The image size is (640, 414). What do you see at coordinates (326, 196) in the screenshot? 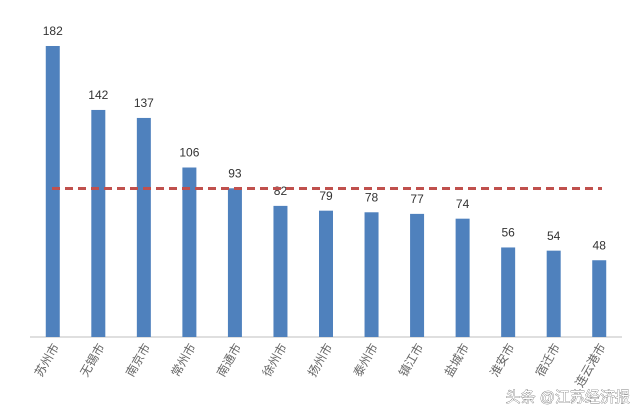
I see `value-label: 79` at bounding box center [326, 196].